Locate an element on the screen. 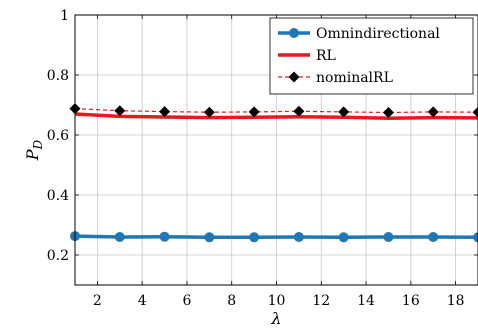  x-tick-label: 14 is located at coordinates (366, 301).